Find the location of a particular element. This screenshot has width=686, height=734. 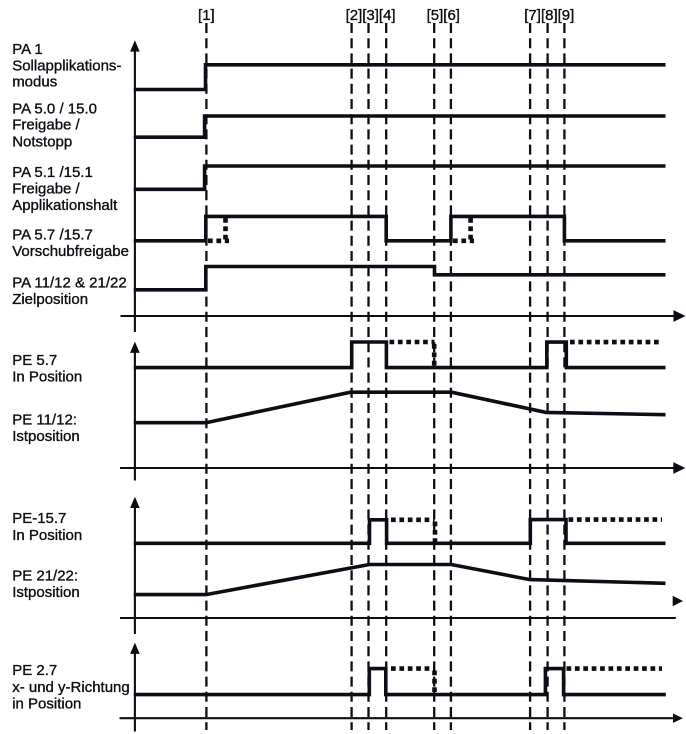

svg-text: in Position is located at coordinates (46, 704).